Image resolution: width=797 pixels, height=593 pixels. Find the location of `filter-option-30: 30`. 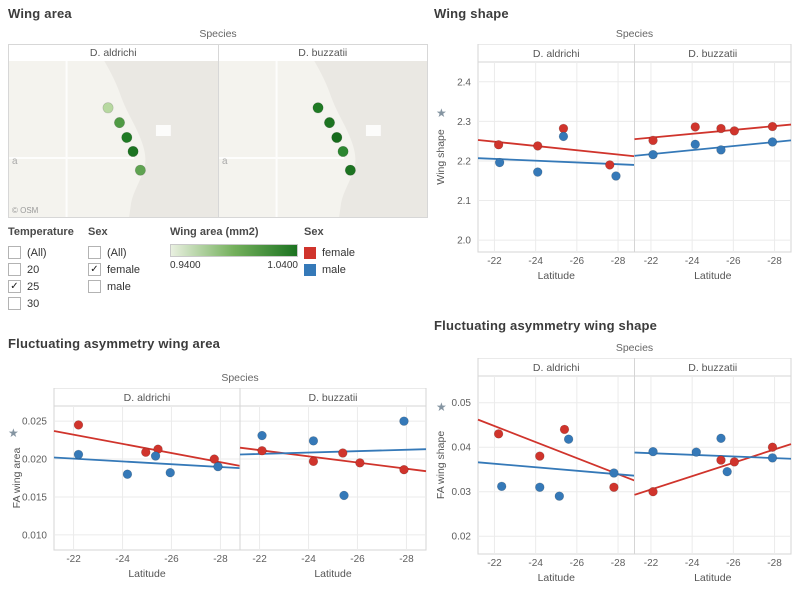

filter-option-30: 30 is located at coordinates (41, 303).